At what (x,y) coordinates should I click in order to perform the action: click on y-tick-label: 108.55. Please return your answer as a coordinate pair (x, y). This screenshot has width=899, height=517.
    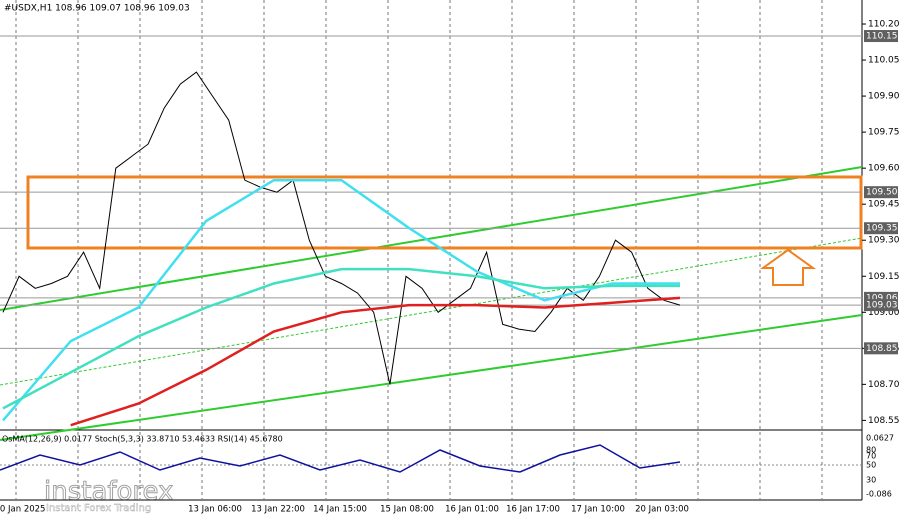
    Looking at the image, I should click on (883, 421).